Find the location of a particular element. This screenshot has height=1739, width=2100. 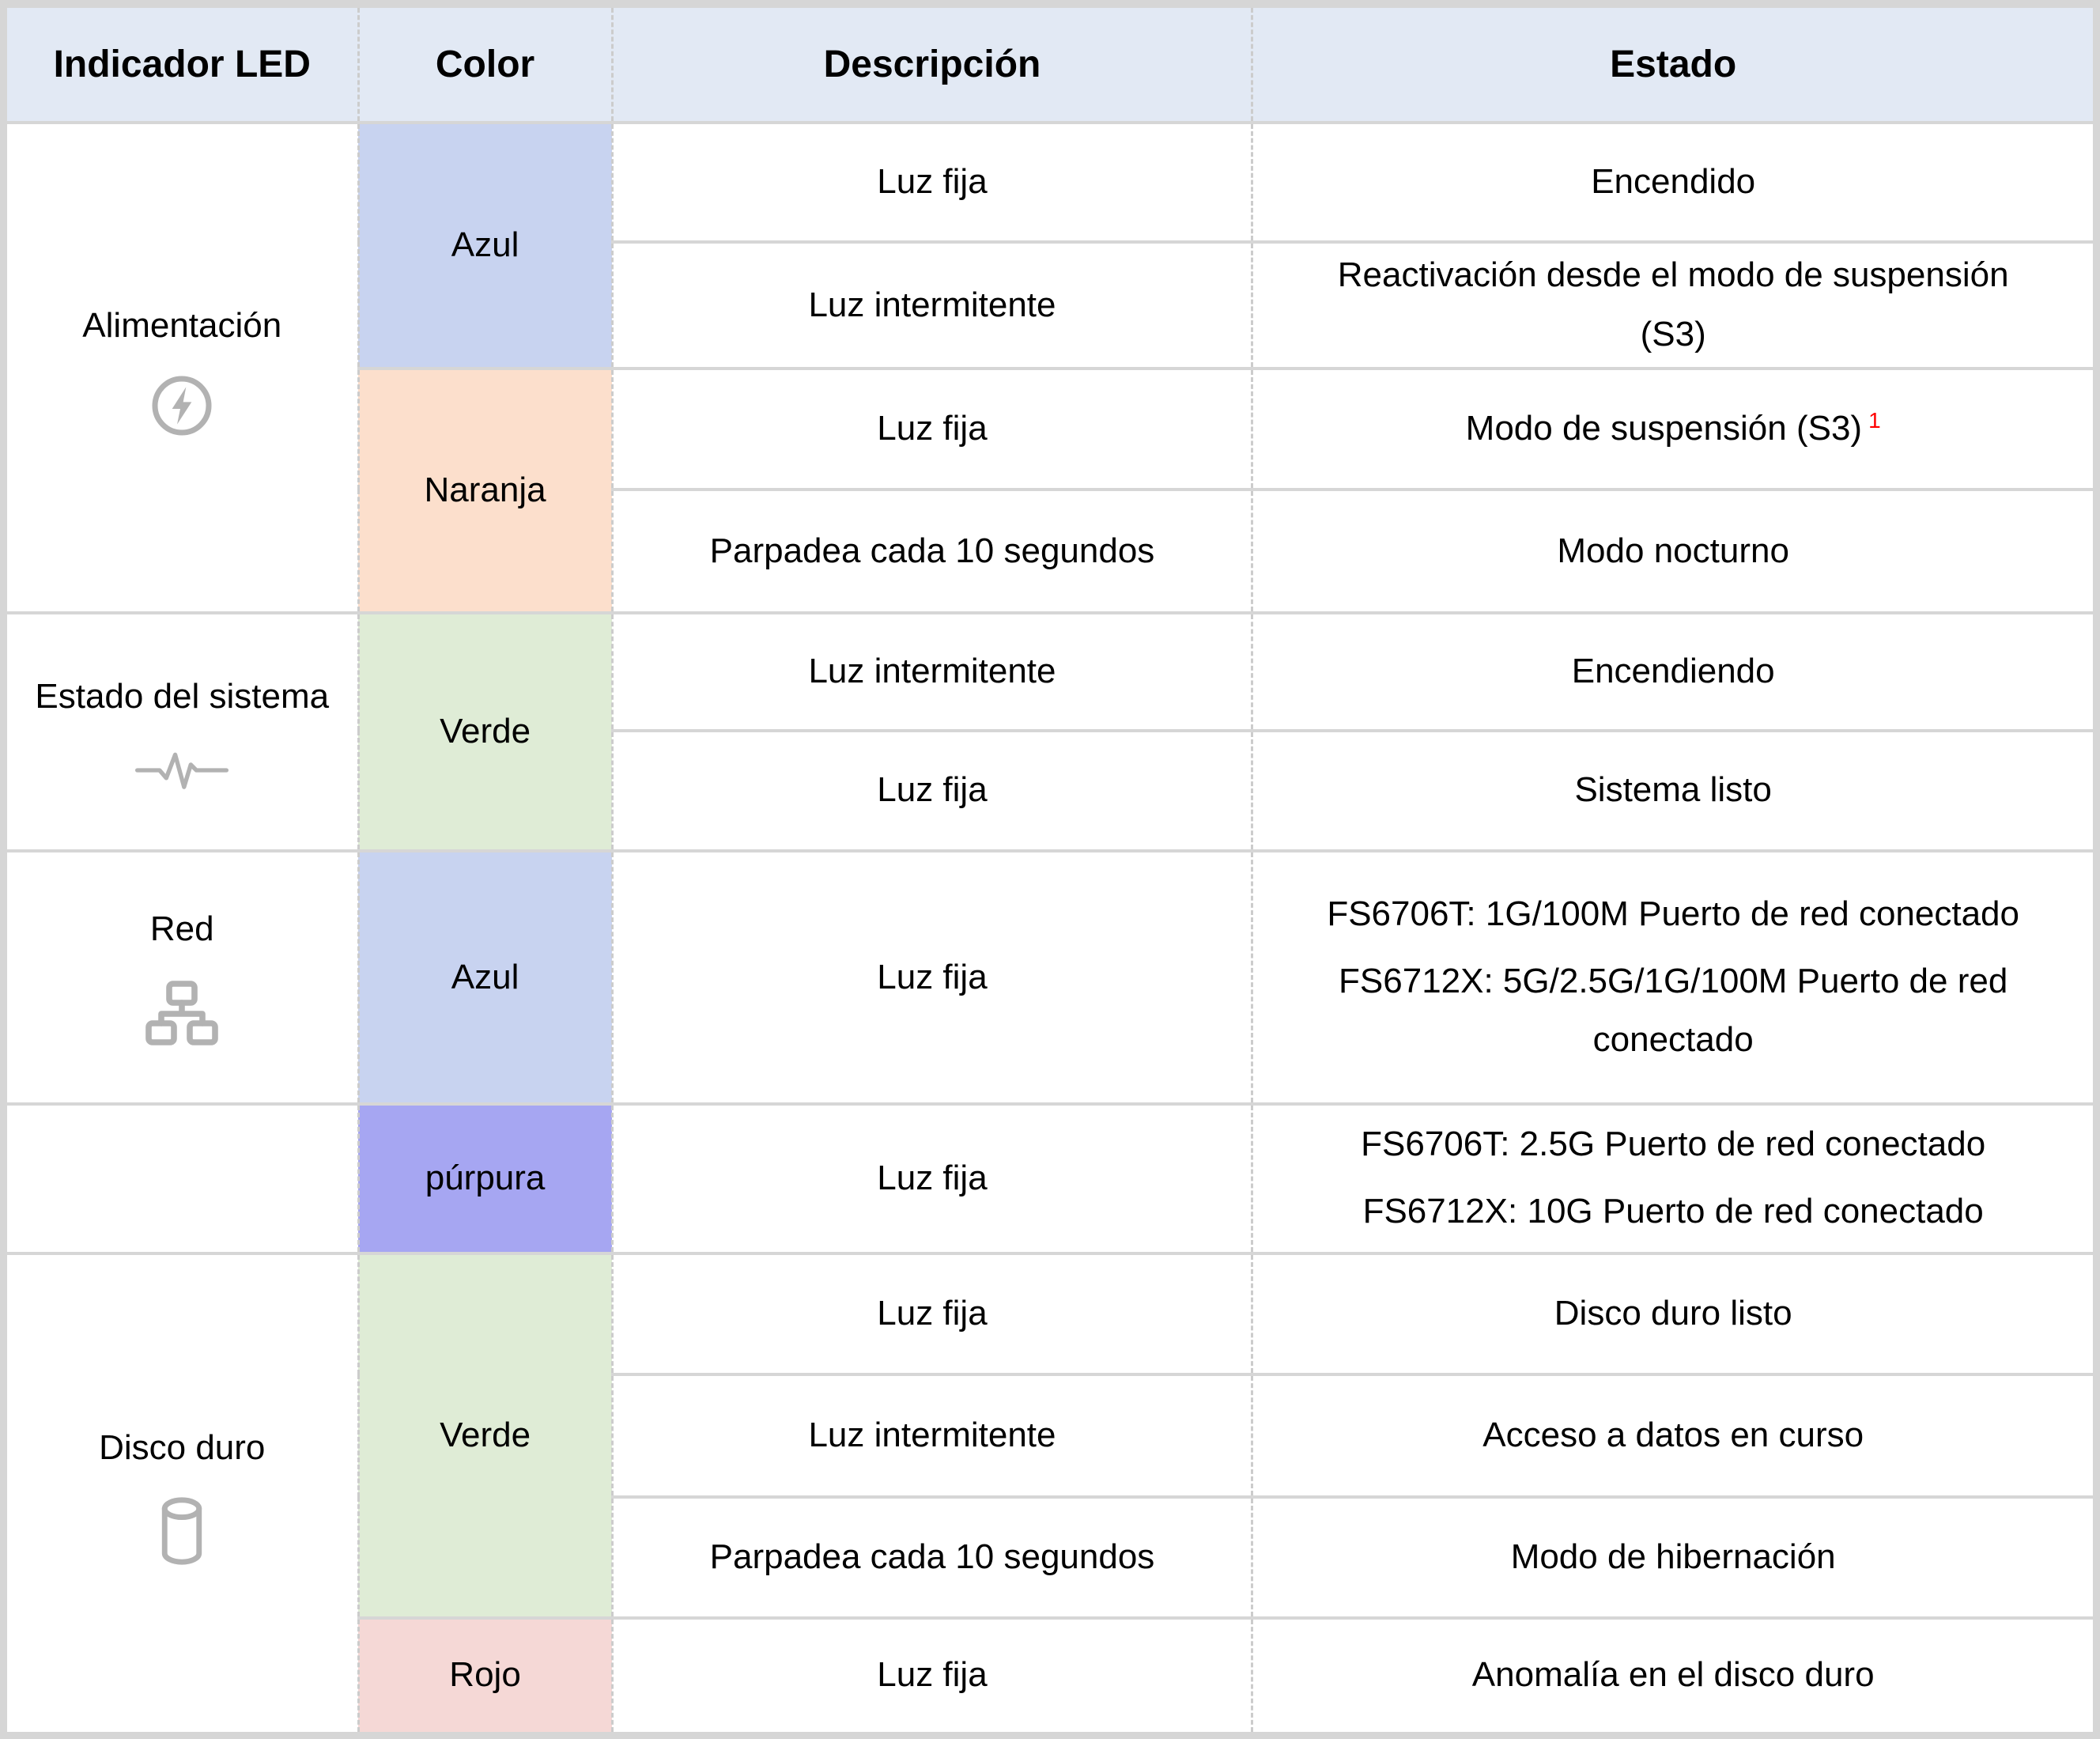

color-cell-network-purple: púrpura is located at coordinates (485, 1178).